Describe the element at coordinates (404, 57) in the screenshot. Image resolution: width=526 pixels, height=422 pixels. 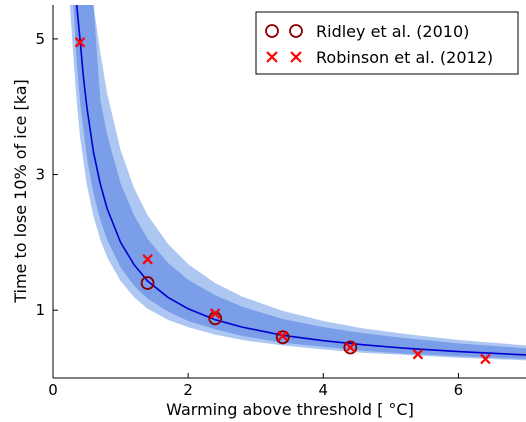
I see `legend-label-robinson: Robinson et al. (2012)` at that location.